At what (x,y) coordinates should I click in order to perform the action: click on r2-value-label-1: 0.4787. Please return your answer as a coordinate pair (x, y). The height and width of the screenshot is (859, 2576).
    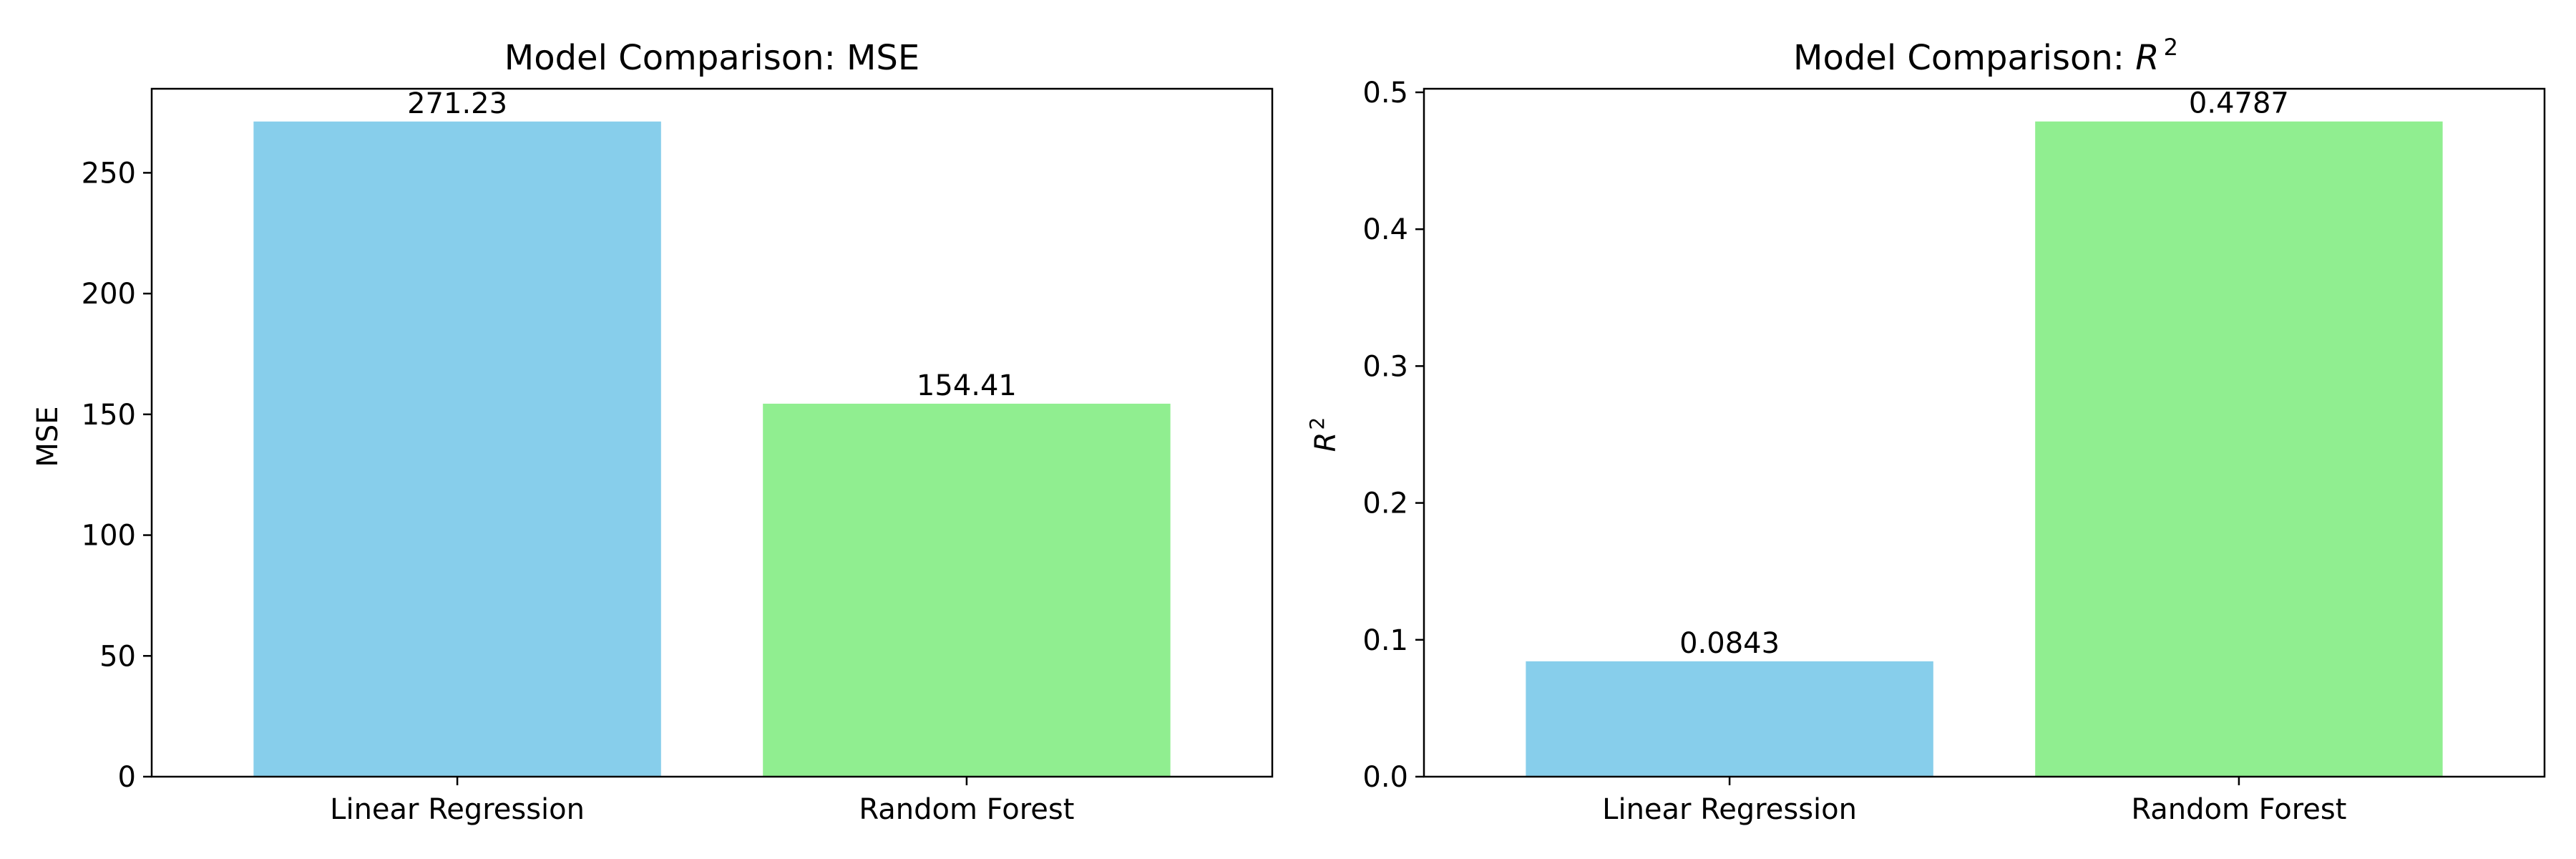
    Looking at the image, I should click on (2239, 103).